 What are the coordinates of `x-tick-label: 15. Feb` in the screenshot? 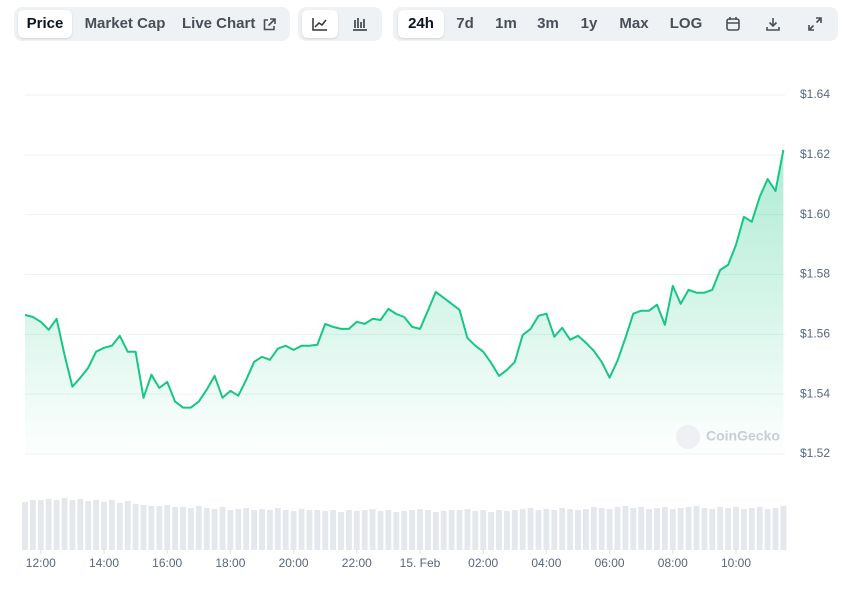 It's located at (420, 563).